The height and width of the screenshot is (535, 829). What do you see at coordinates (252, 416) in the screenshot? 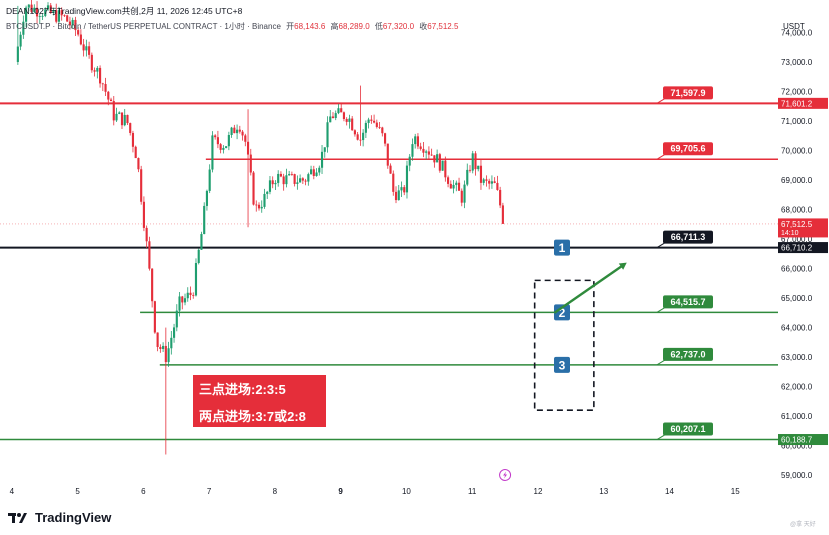
I see `two-point-entry-text: 两点进场:3:7或2:8` at bounding box center [252, 416].